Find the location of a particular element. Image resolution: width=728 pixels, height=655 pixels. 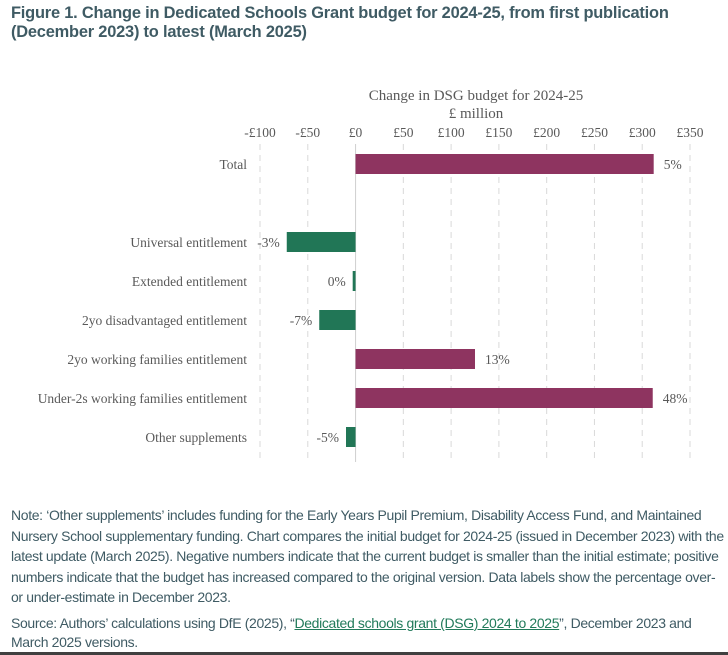

x-tick-label: £350 is located at coordinates (690, 132).